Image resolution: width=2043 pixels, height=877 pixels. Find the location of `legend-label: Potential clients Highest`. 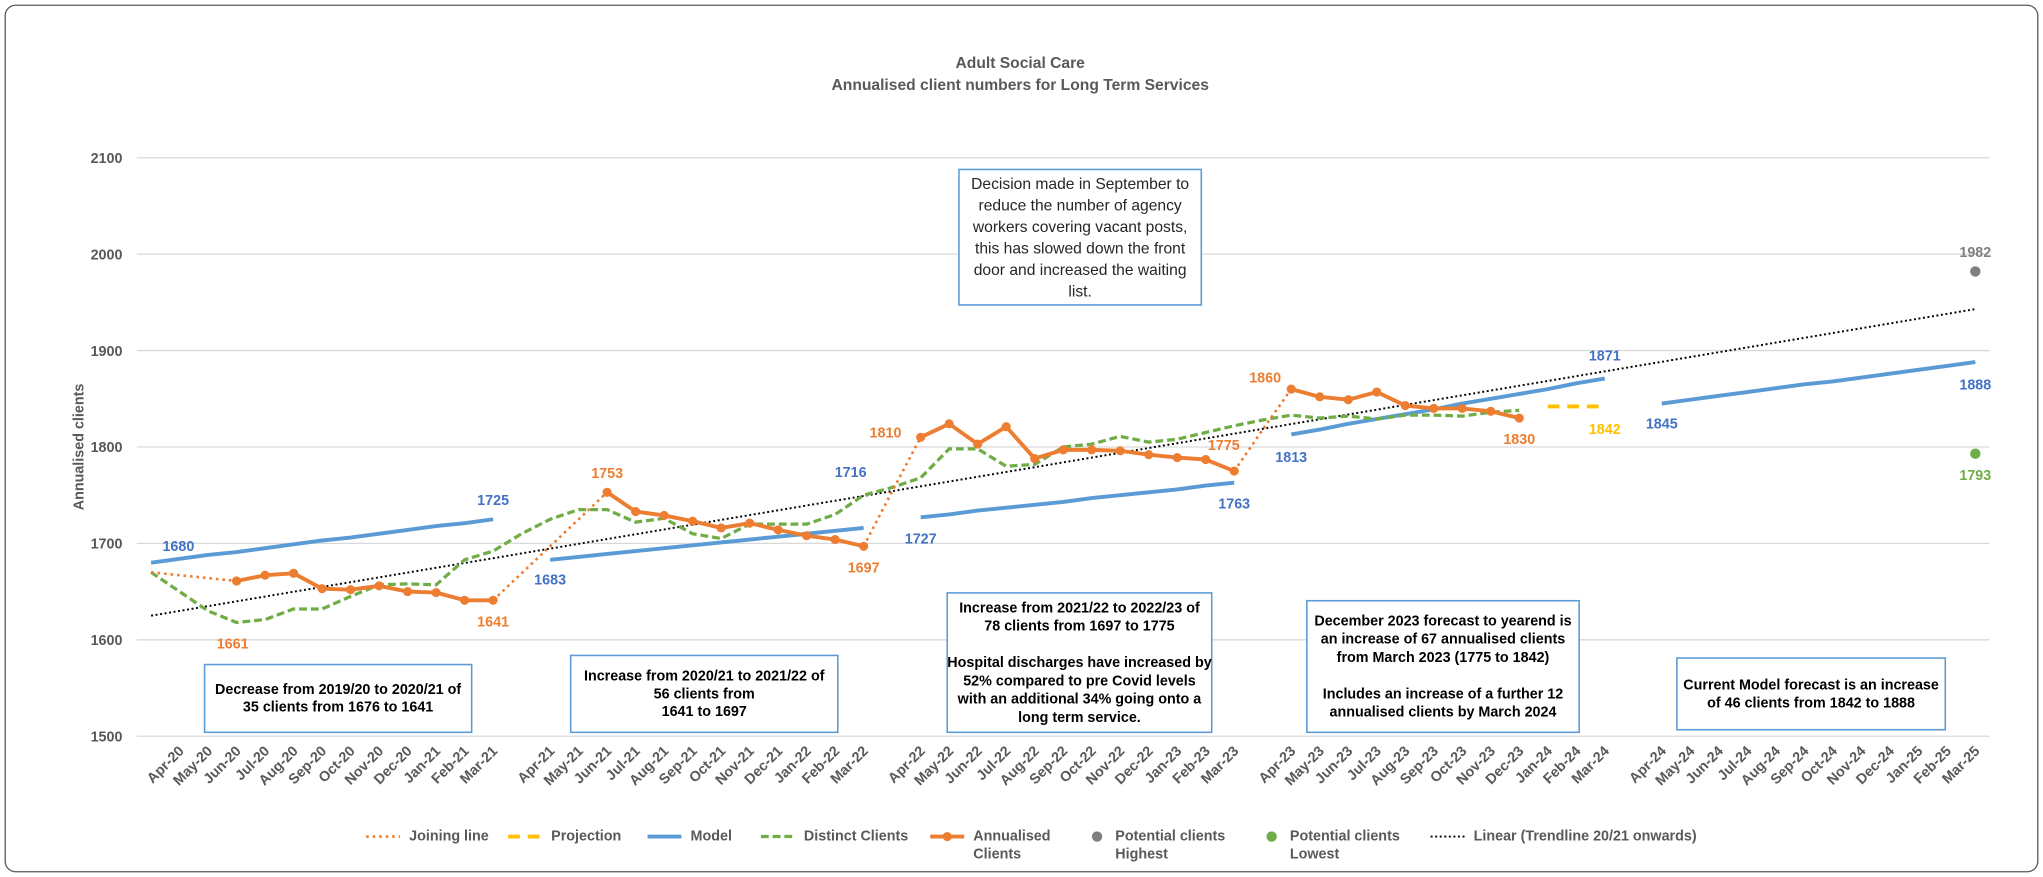

legend-label: Potential clients Highest is located at coordinates (1170, 845).